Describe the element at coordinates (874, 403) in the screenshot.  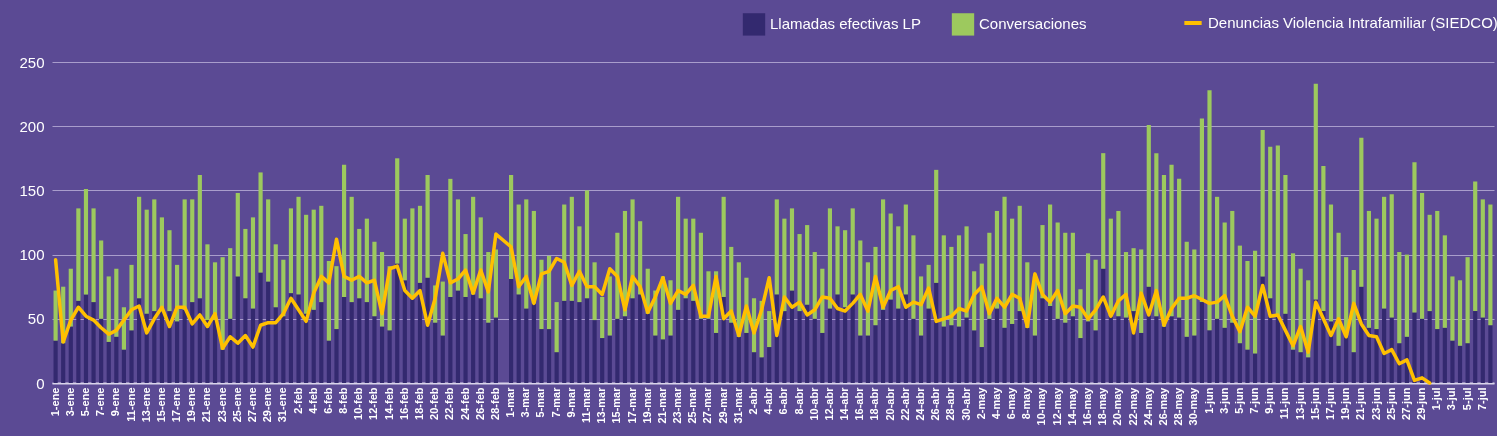
I see `x-tick-label: 18-abr` at that location.